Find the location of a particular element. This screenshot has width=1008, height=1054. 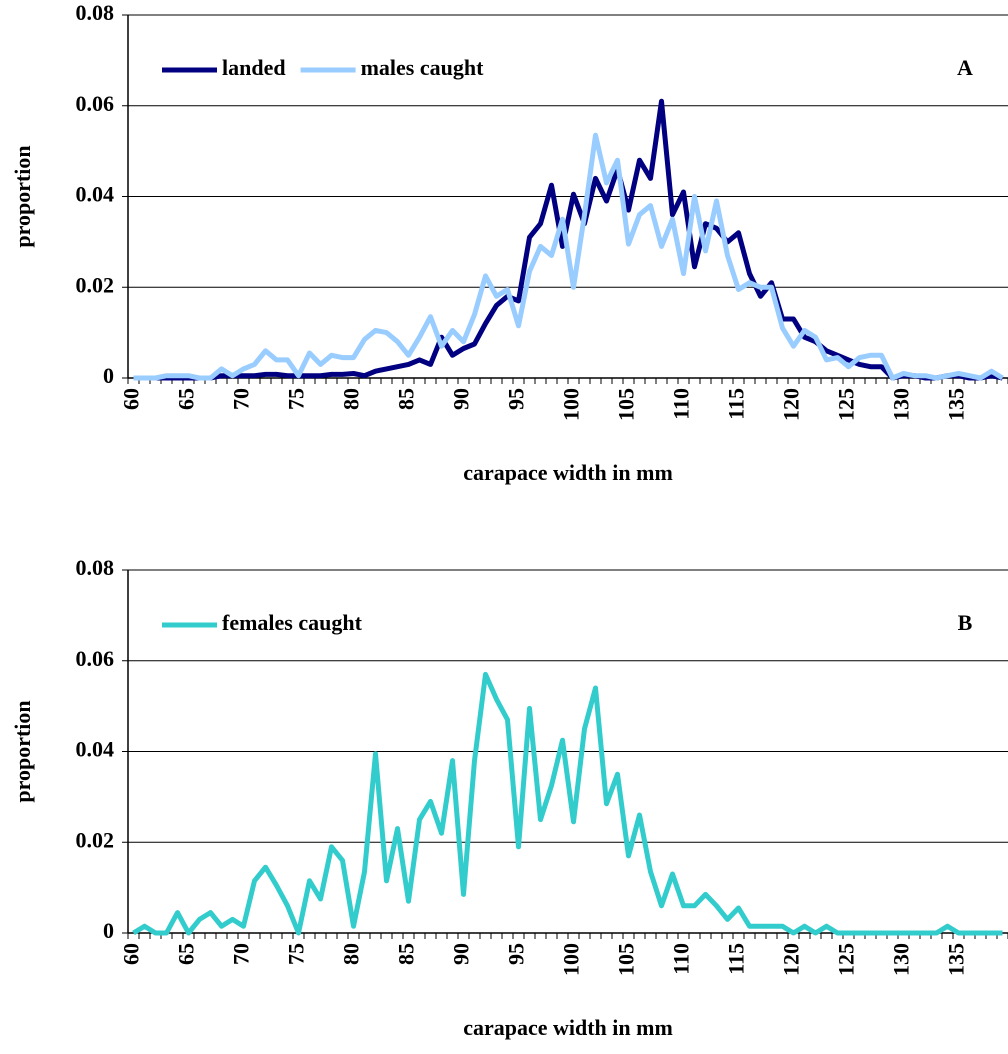

panel-label: A is located at coordinates (965, 67).